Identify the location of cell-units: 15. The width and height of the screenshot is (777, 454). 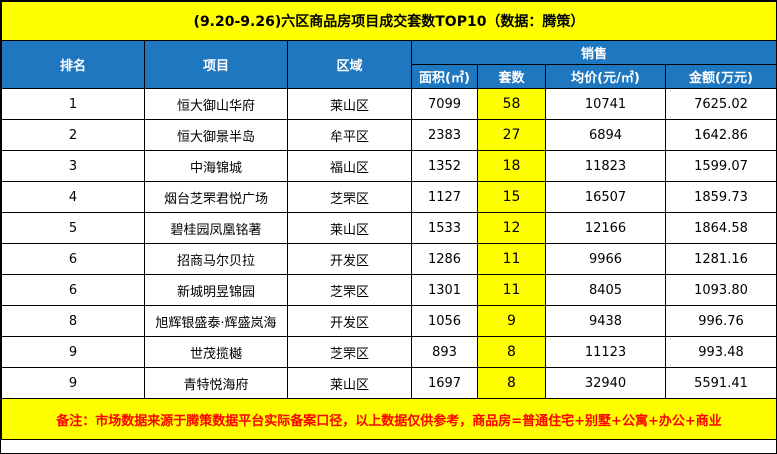
(511, 197).